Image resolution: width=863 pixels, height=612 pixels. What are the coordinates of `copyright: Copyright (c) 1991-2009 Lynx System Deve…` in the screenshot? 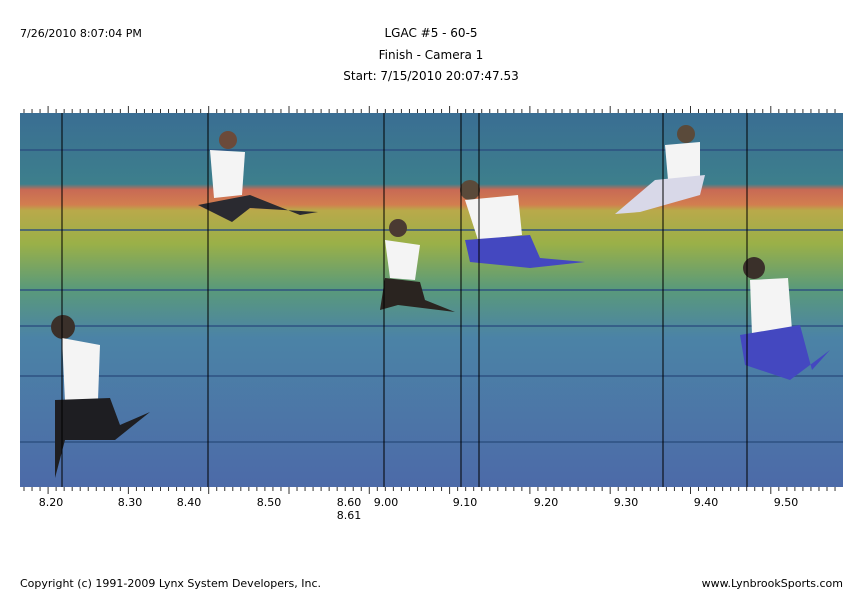 It's located at (170, 583).